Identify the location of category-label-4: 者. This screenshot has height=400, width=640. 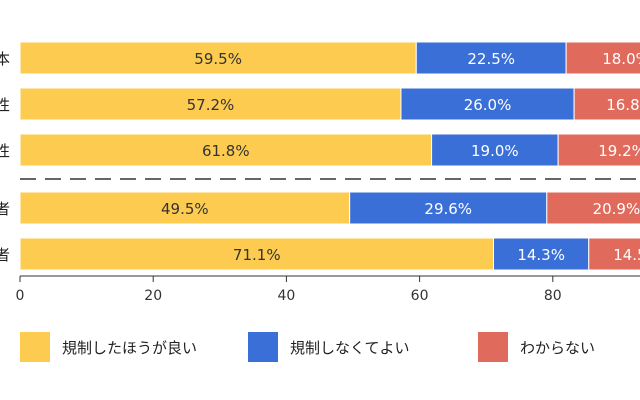
(5, 255).